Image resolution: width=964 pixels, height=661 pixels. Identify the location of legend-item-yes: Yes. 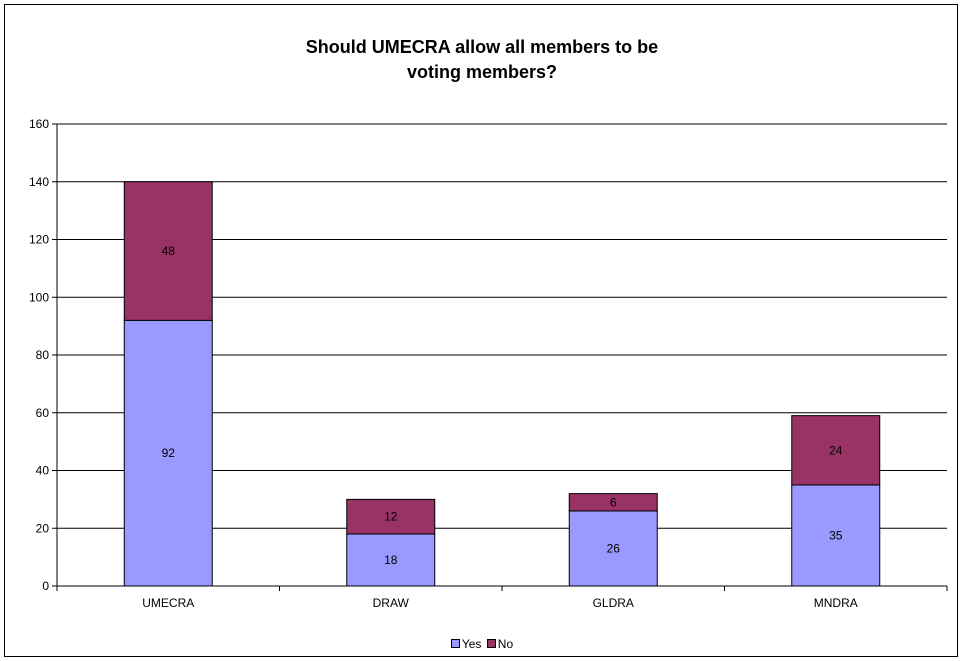
(466, 644).